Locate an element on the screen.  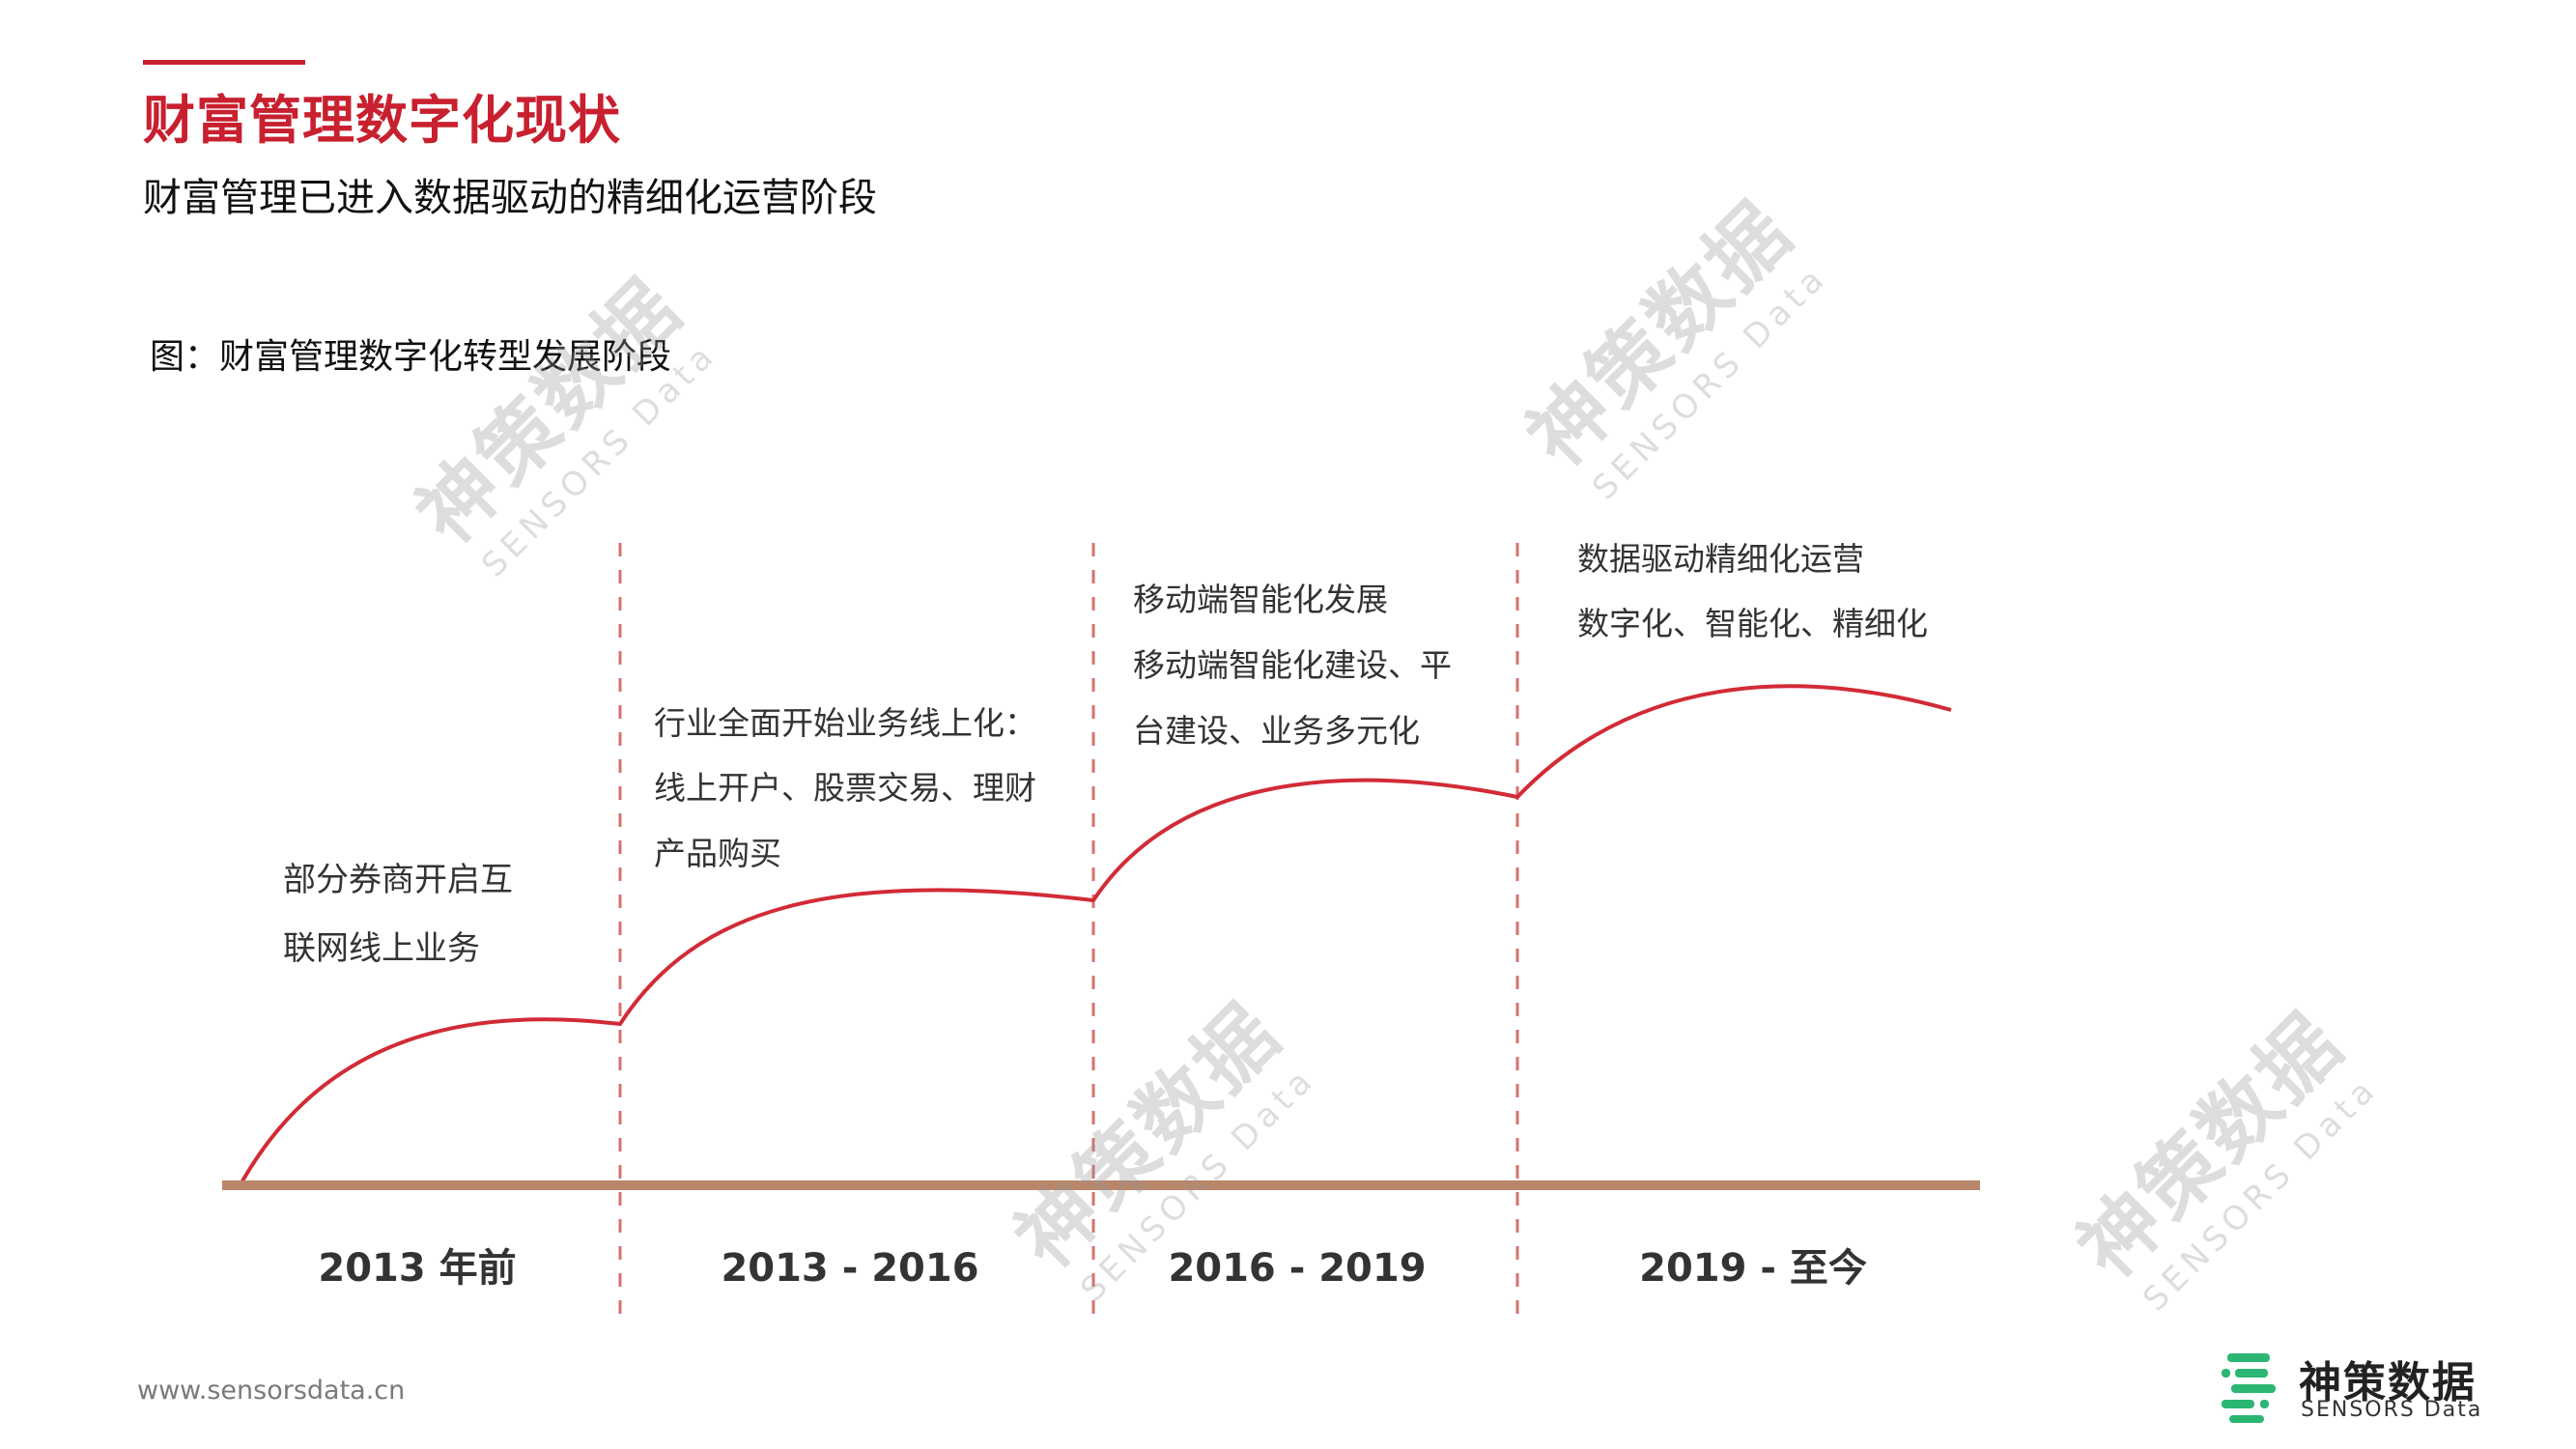
stage-4-period: 2019 - 至今 is located at coordinates (1753, 1268).